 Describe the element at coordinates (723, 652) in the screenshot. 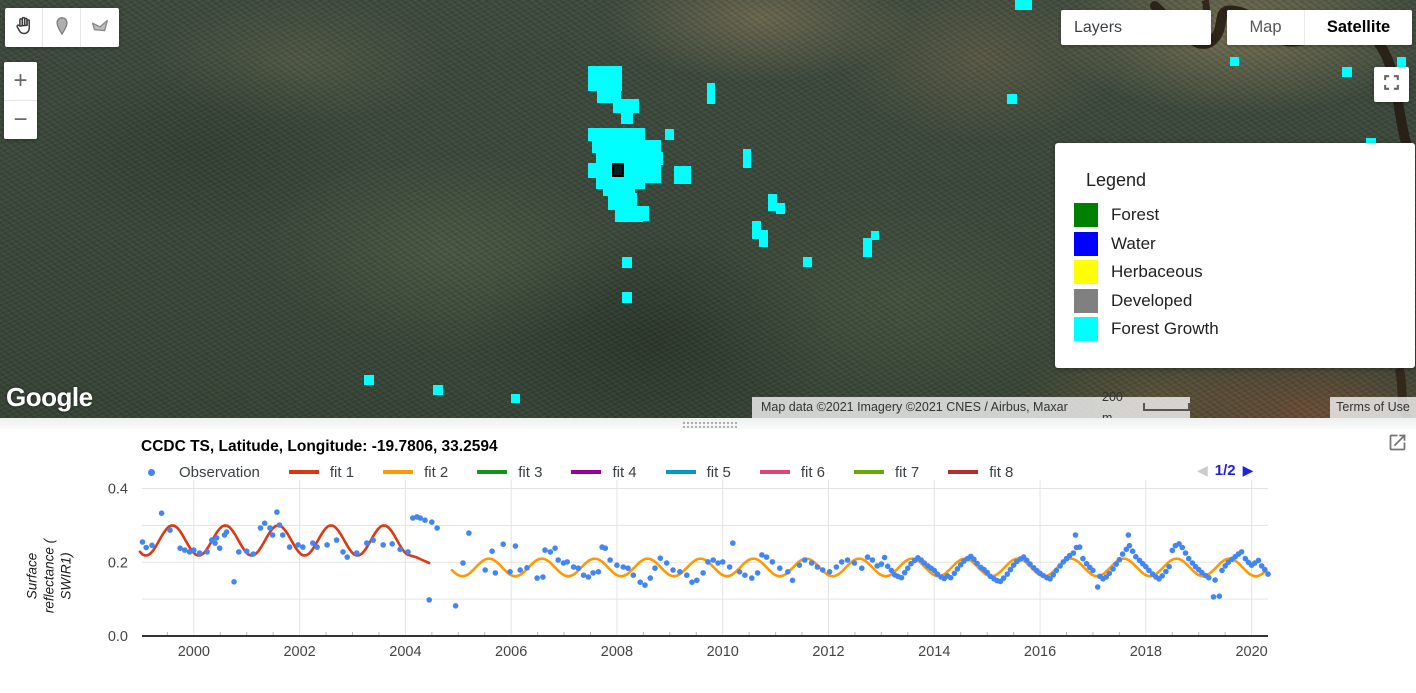

I see `svg-text: 2010` at that location.